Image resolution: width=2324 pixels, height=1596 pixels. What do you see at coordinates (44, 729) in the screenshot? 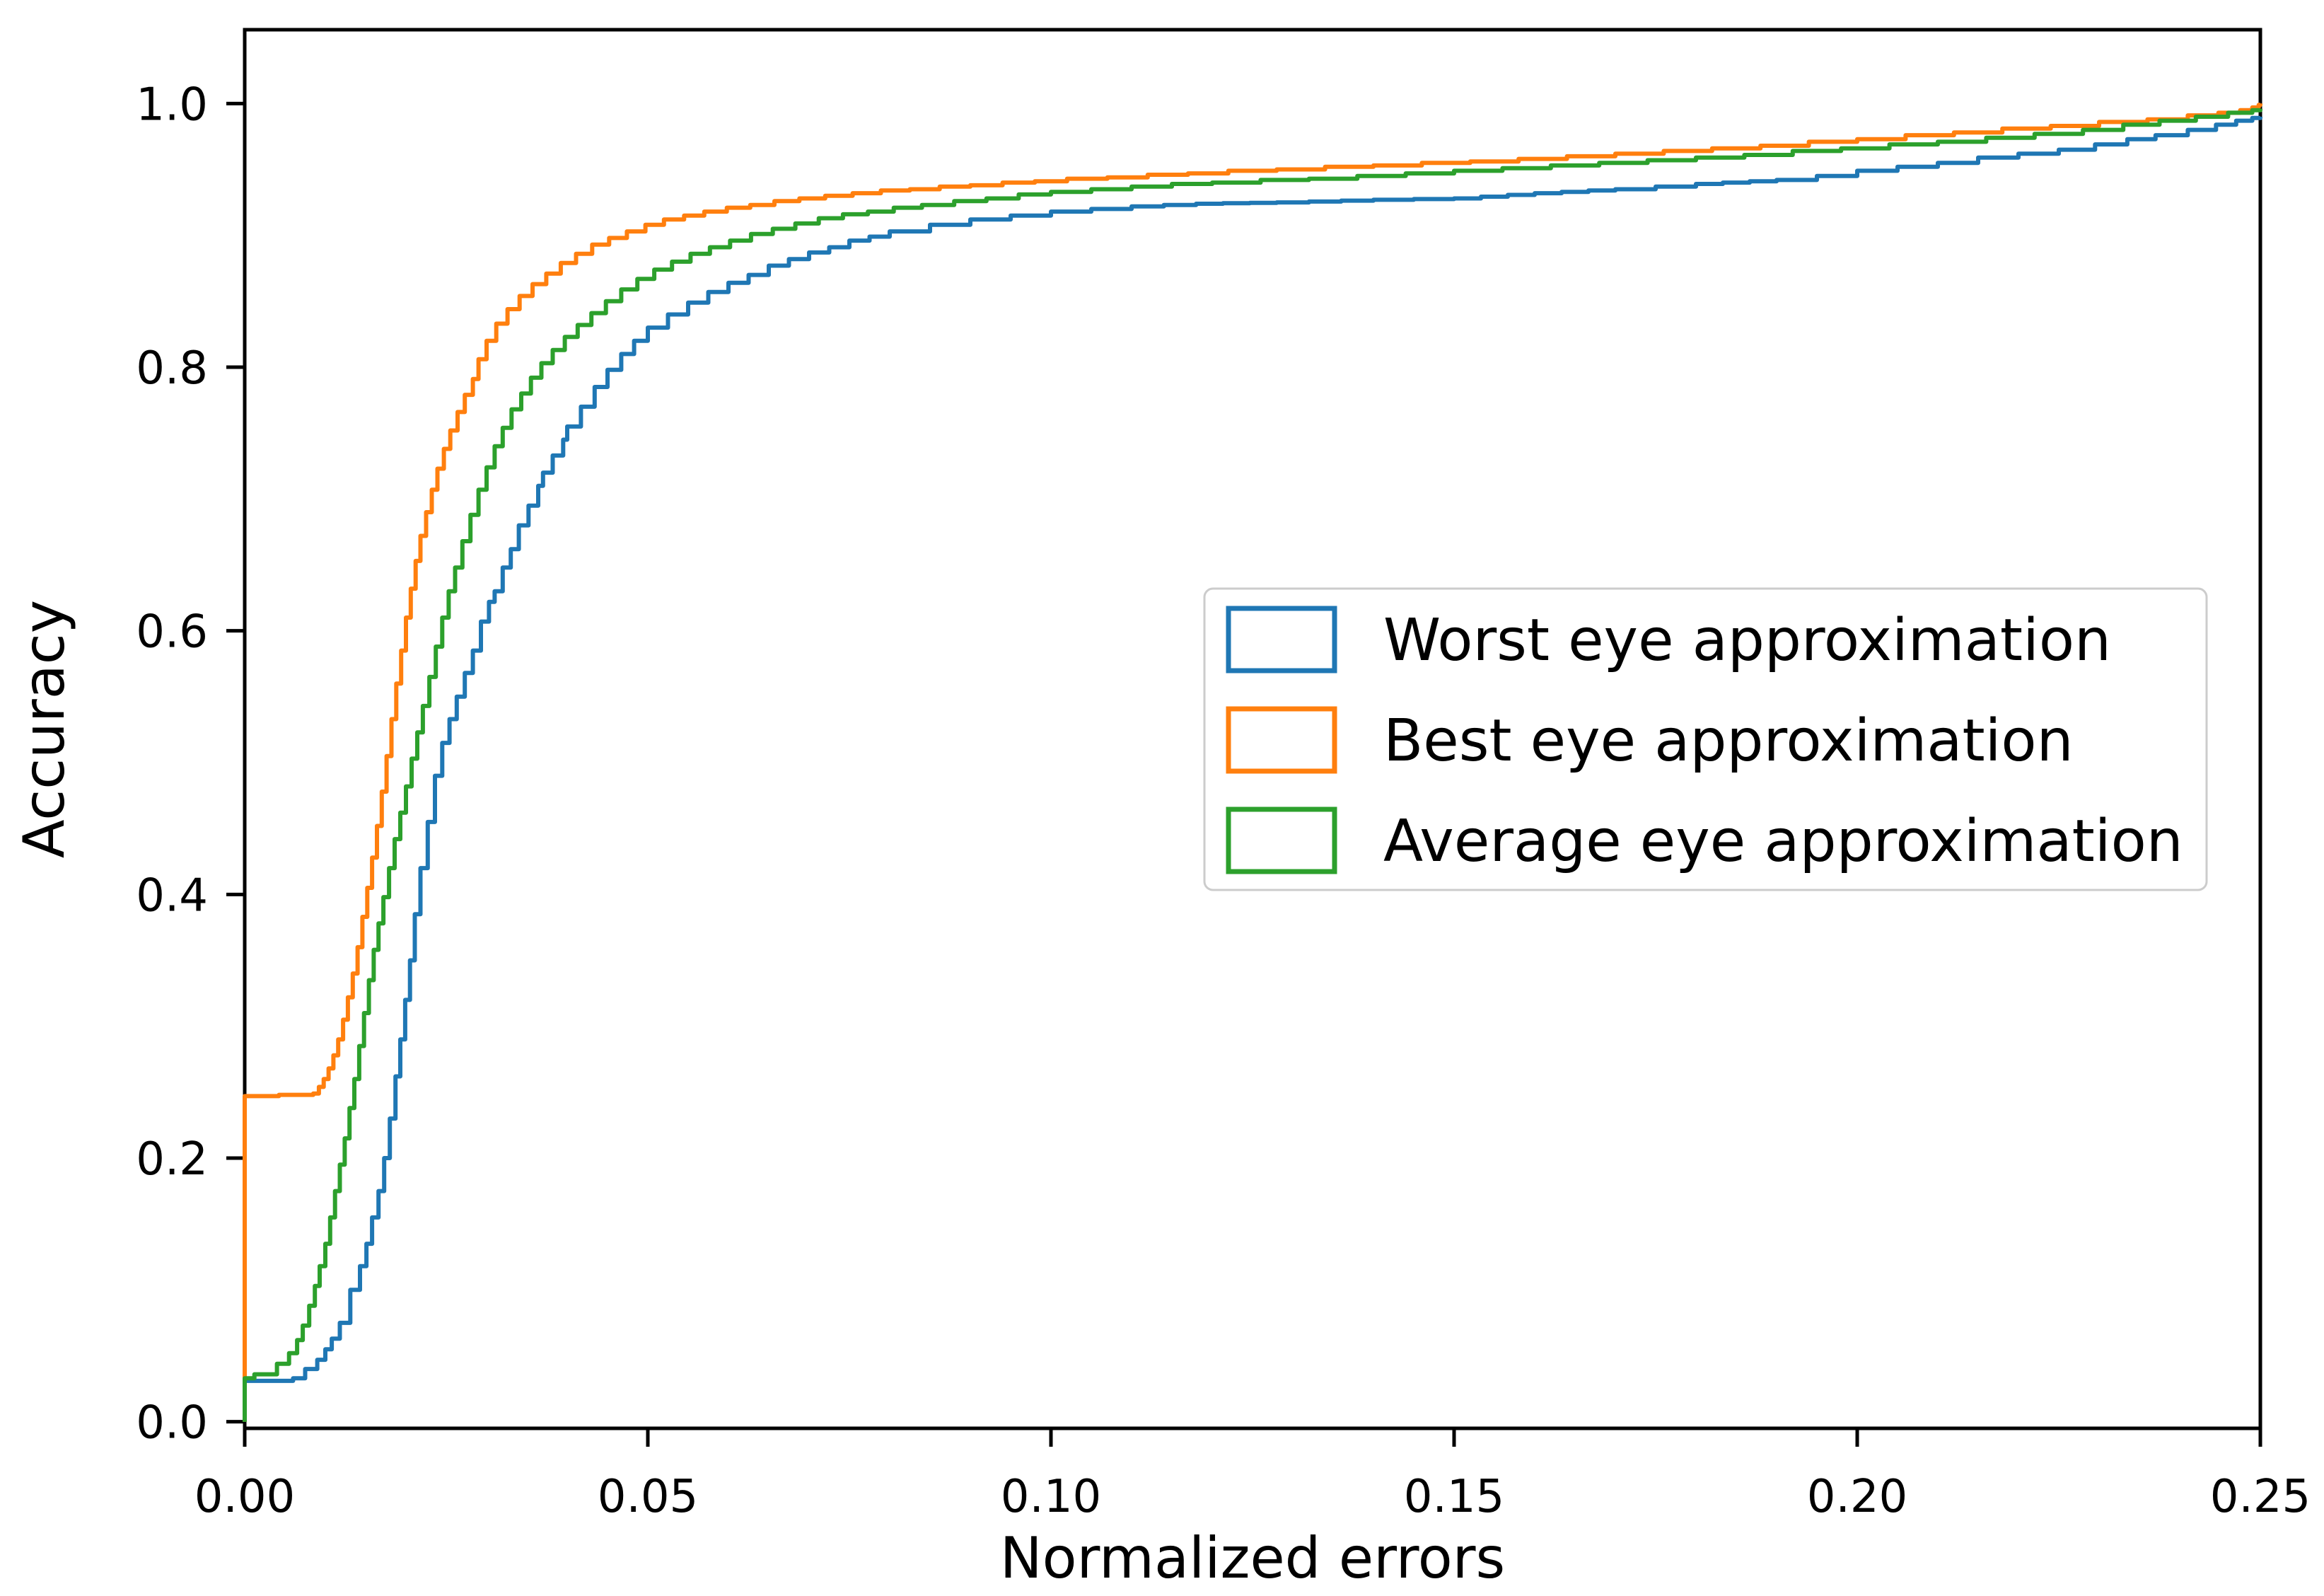
I see `y-axis-label: Accuracy` at bounding box center [44, 729].